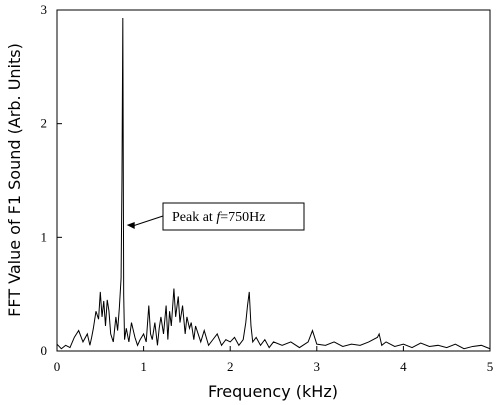  Describe the element at coordinates (57, 366) in the screenshot. I see `x-tick-label: 0` at that location.